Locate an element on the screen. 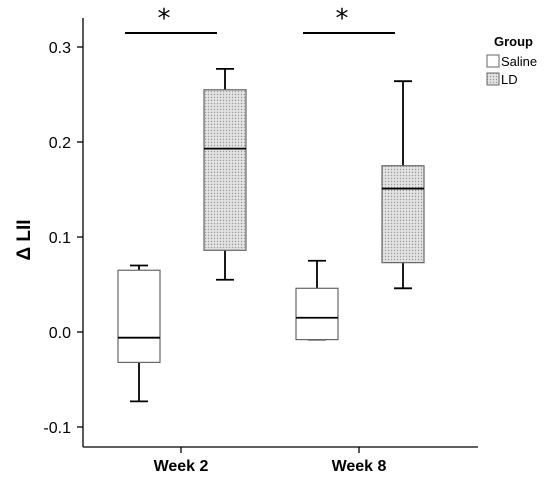 This screenshot has height=479, width=550. y-tick-label: 0.0 is located at coordinates (60, 333).